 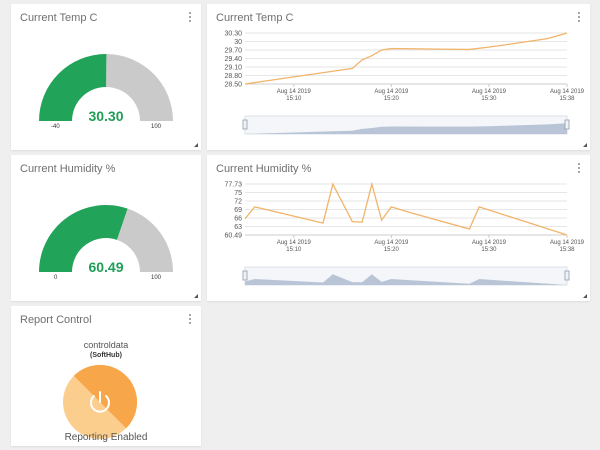 I want to click on y-tick-label: 66, so click(x=238, y=219).